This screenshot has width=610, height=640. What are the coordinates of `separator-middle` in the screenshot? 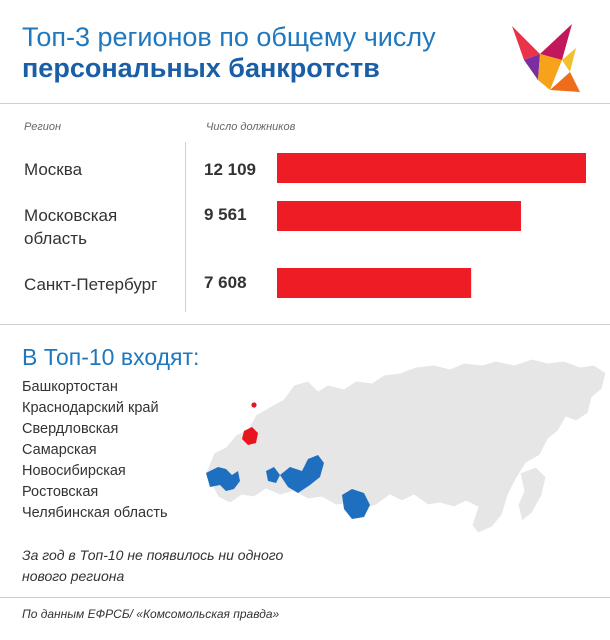 It's located at (305, 324).